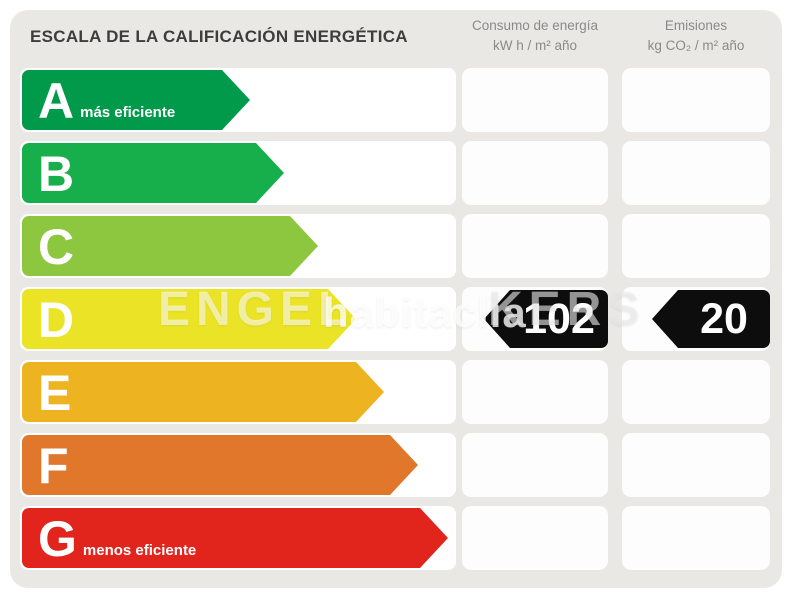 This screenshot has width=792, height=600. What do you see at coordinates (56, 320) in the screenshot?
I see `rating-letter: D` at bounding box center [56, 320].